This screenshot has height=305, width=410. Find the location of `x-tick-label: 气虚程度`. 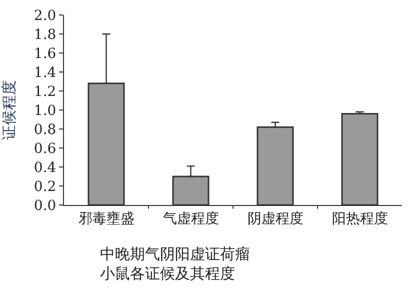

x-tick-label: 气虚程度 is located at coordinates (190, 218).